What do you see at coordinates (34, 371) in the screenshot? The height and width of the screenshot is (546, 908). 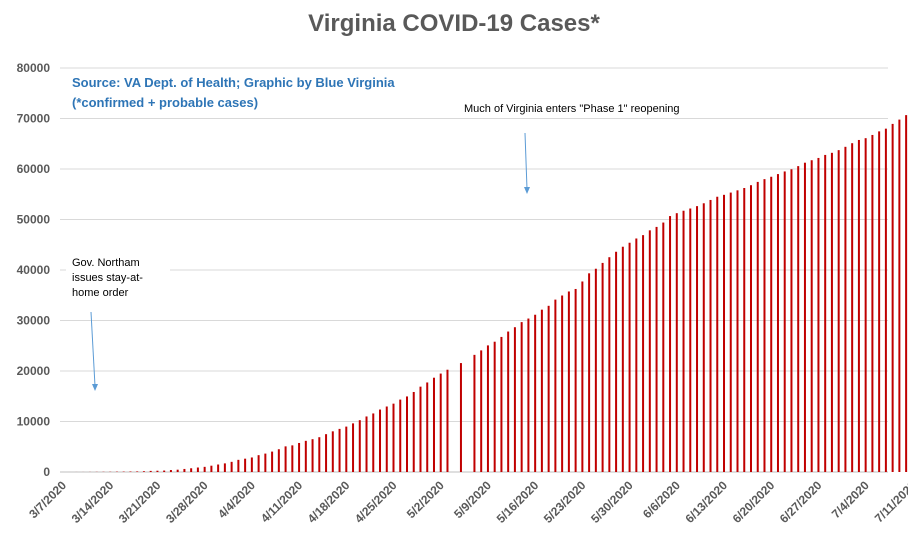 I see `y-tick-label: 20000` at bounding box center [34, 371].